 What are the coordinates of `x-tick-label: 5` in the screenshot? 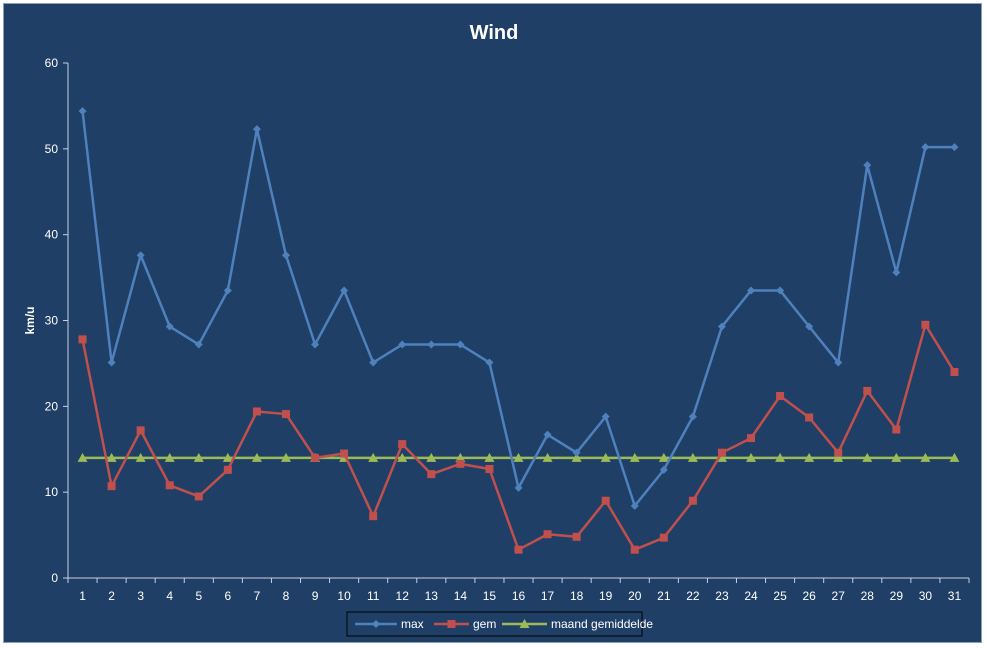 It's located at (198, 596).